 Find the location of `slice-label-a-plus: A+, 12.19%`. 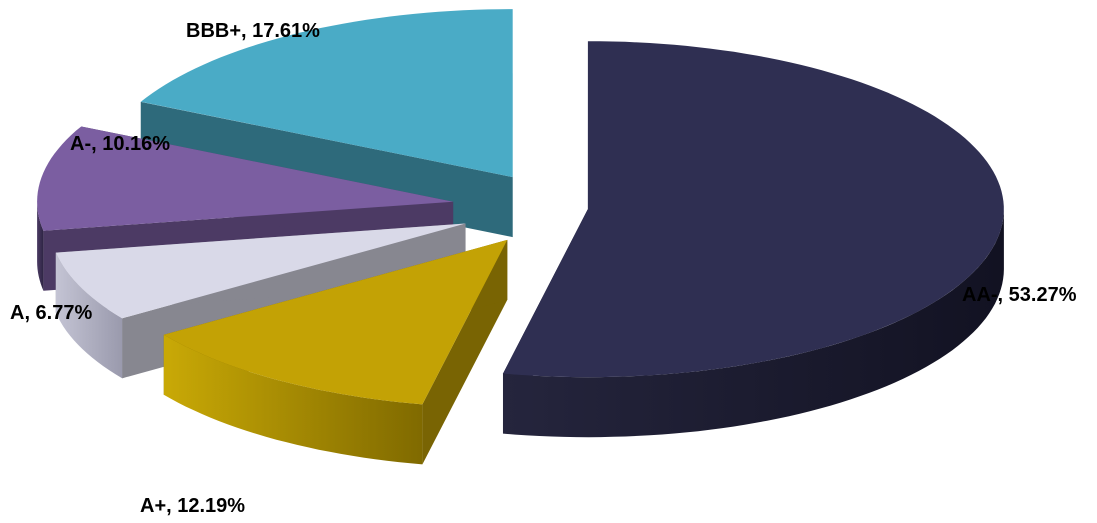

slice-label-a-plus: A+, 12.19% is located at coordinates (193, 506).